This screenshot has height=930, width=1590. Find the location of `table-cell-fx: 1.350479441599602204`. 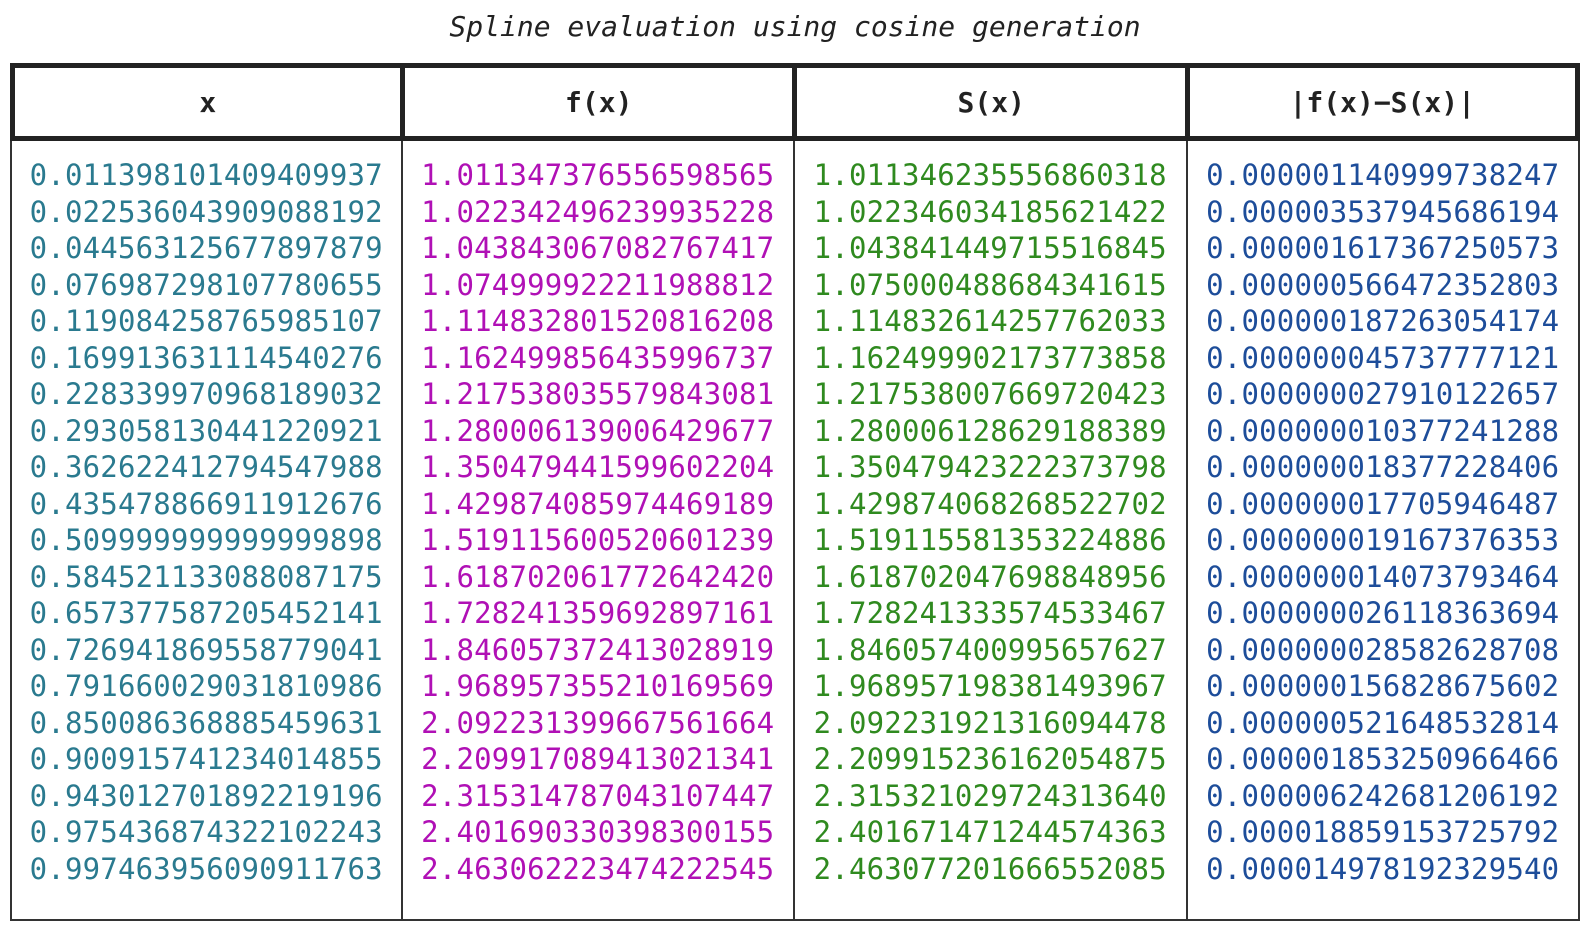

table-cell-fx: 1.350479441599602204 is located at coordinates (598, 467).